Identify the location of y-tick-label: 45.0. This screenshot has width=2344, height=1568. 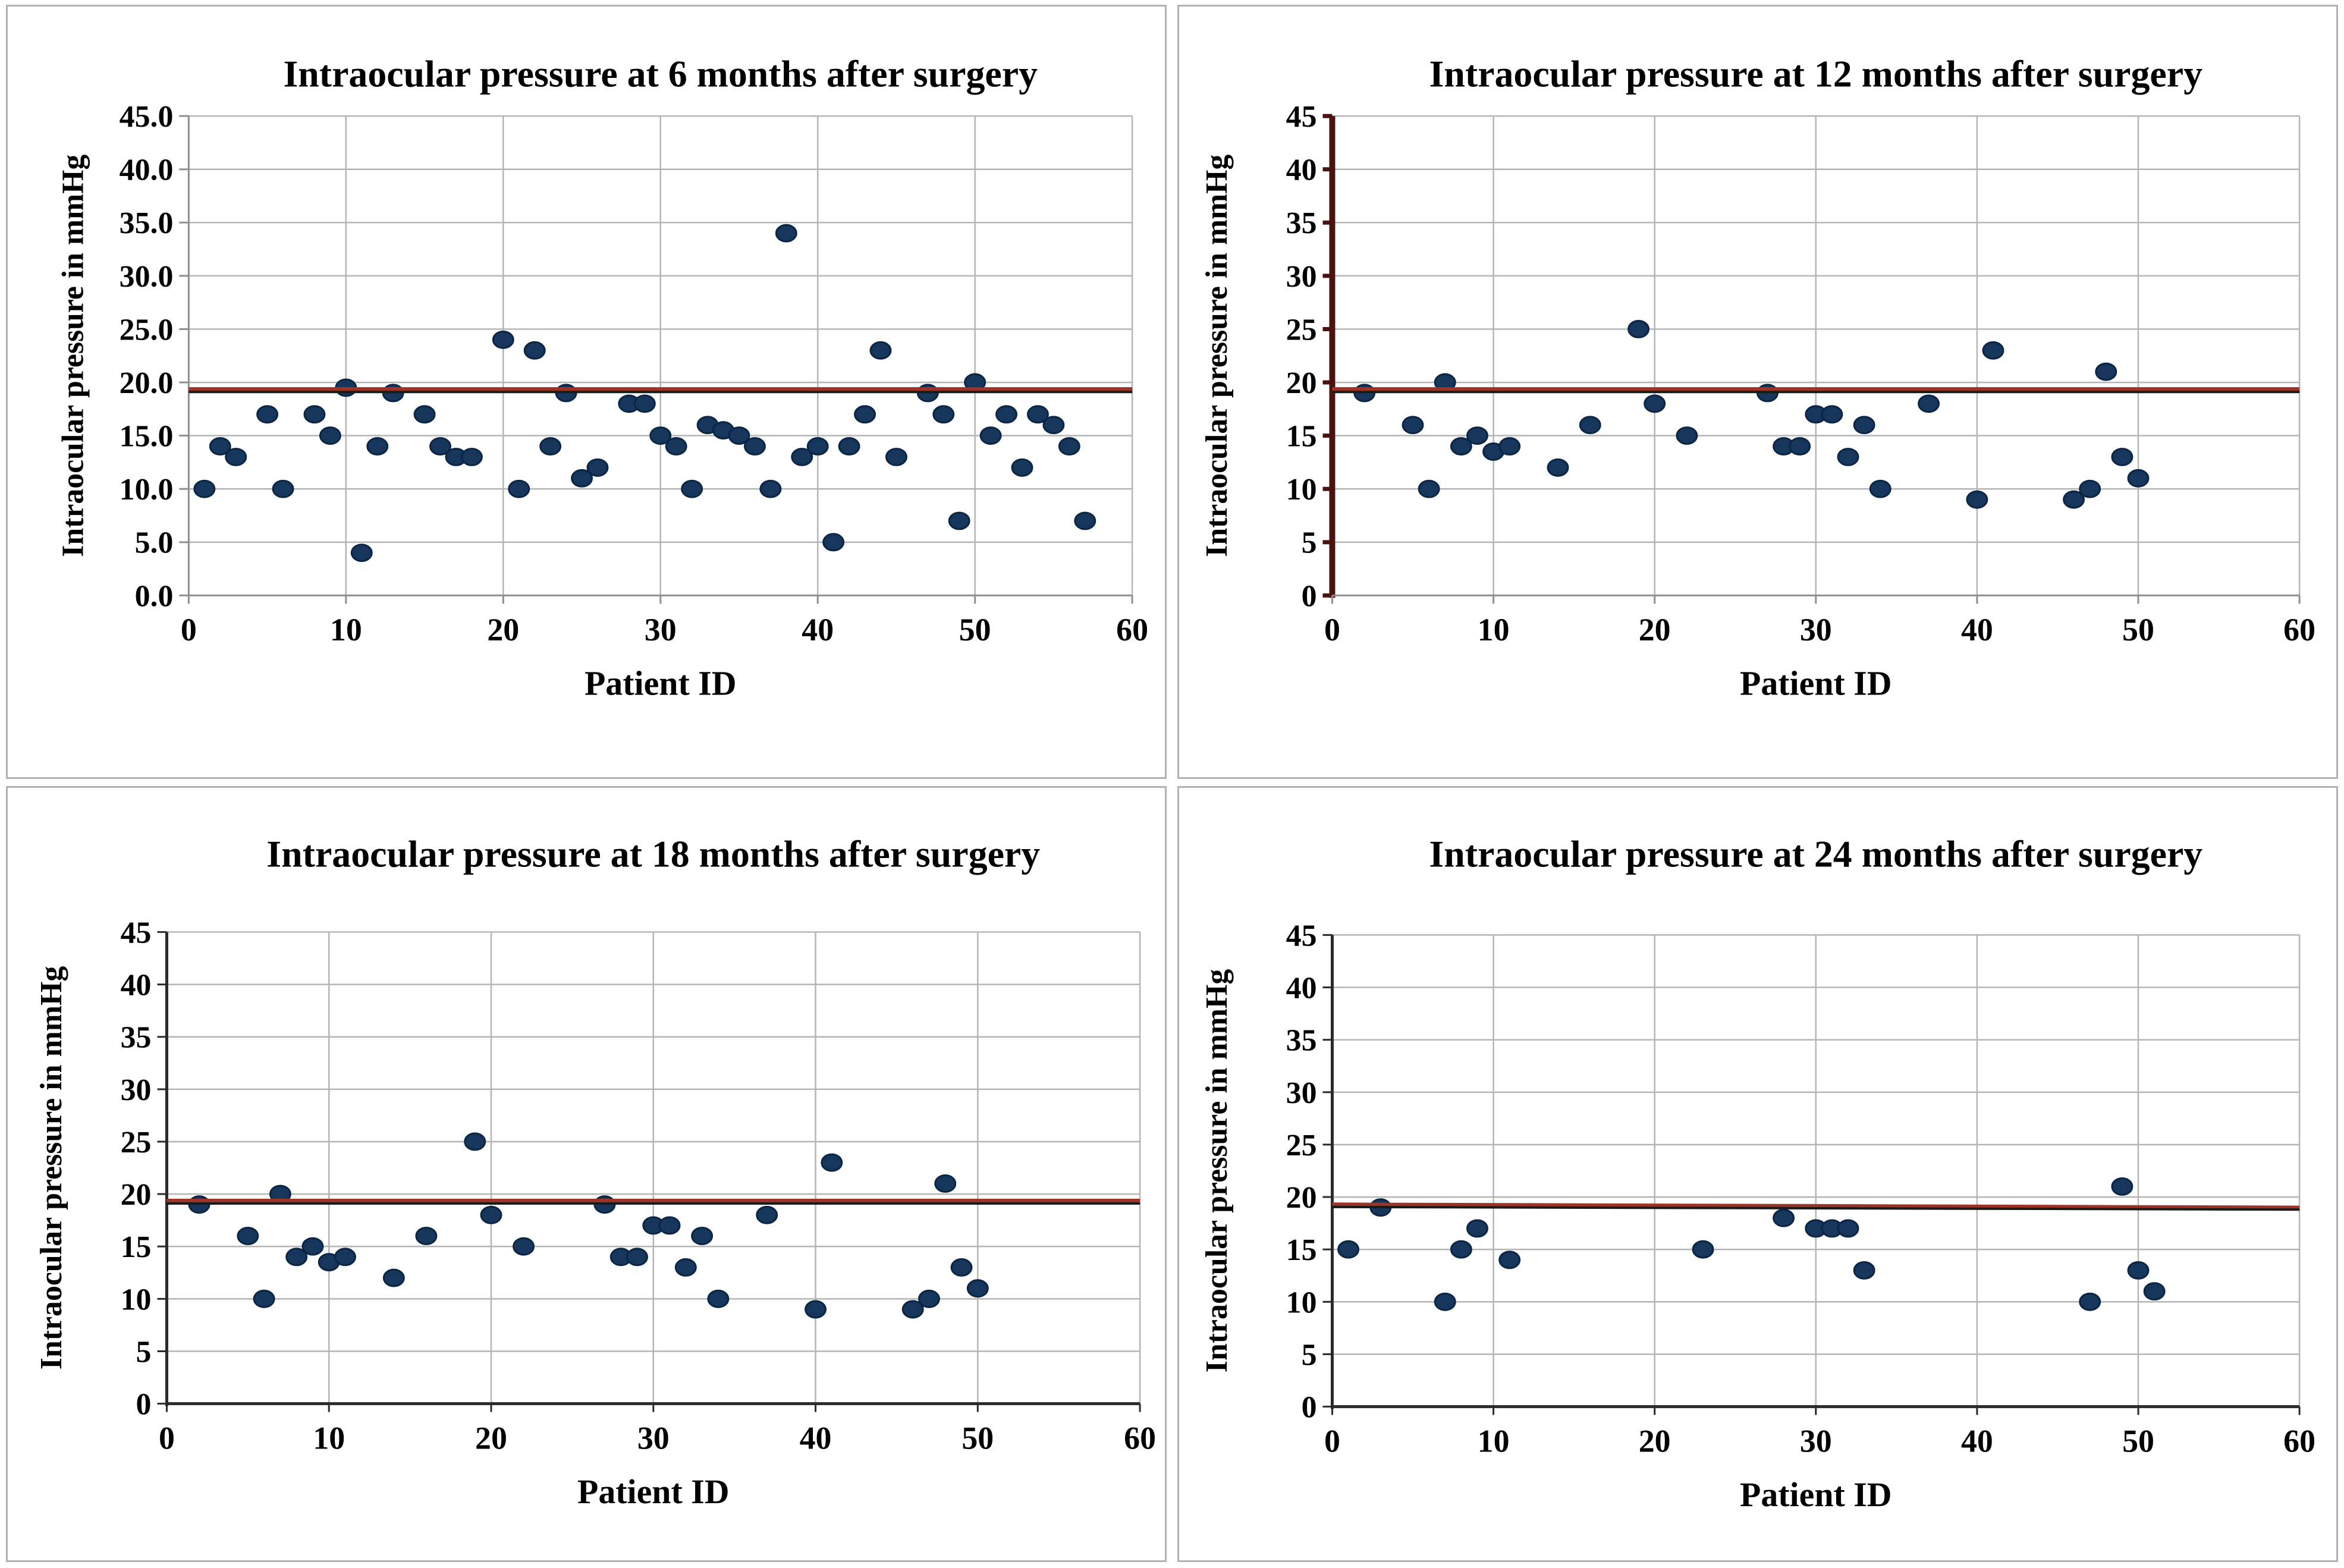
(147, 117).